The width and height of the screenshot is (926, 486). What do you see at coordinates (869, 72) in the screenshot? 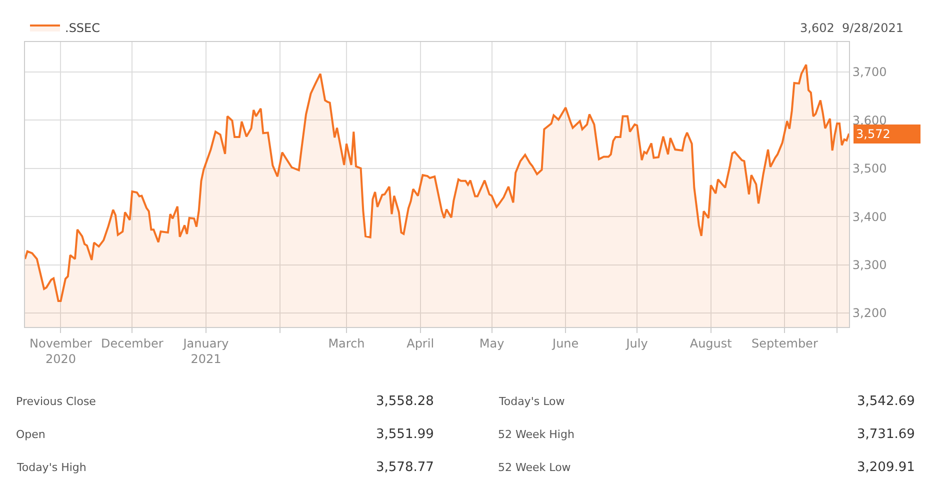
I see `y-tick-label: 3,700` at bounding box center [869, 72].